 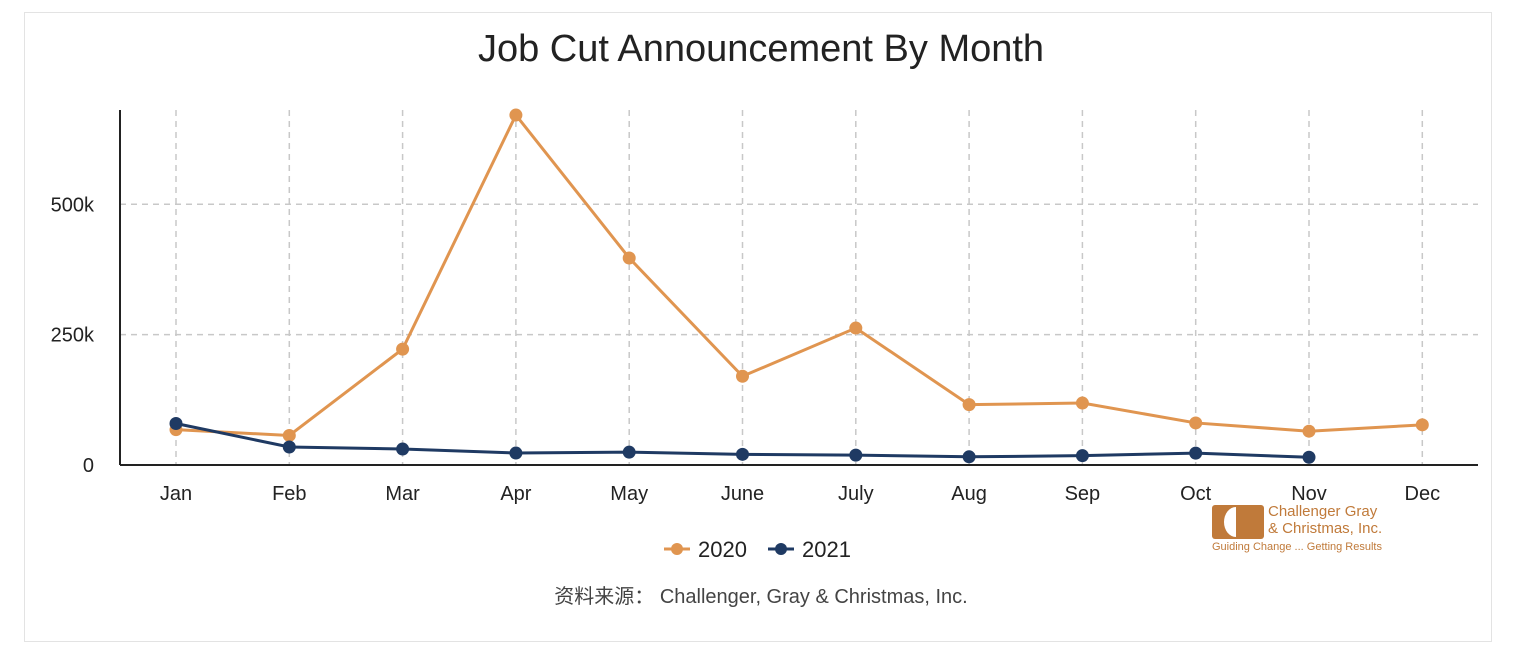 What do you see at coordinates (516, 453) in the screenshot?
I see `data-point-2021-apr` at bounding box center [516, 453].